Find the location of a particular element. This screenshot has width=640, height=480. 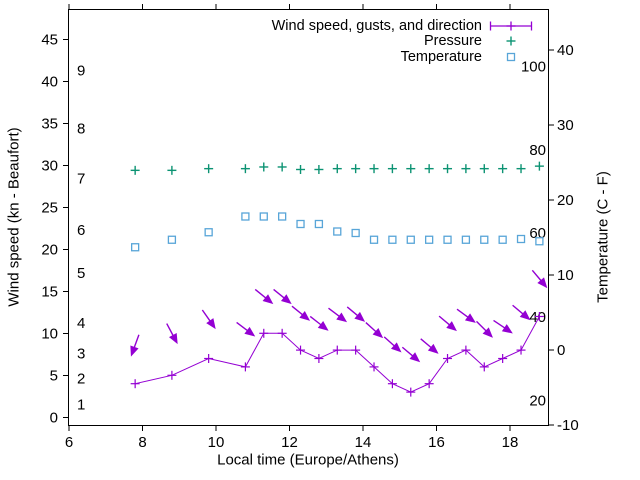

temperature-series-glyph is located at coordinates (511, 56).